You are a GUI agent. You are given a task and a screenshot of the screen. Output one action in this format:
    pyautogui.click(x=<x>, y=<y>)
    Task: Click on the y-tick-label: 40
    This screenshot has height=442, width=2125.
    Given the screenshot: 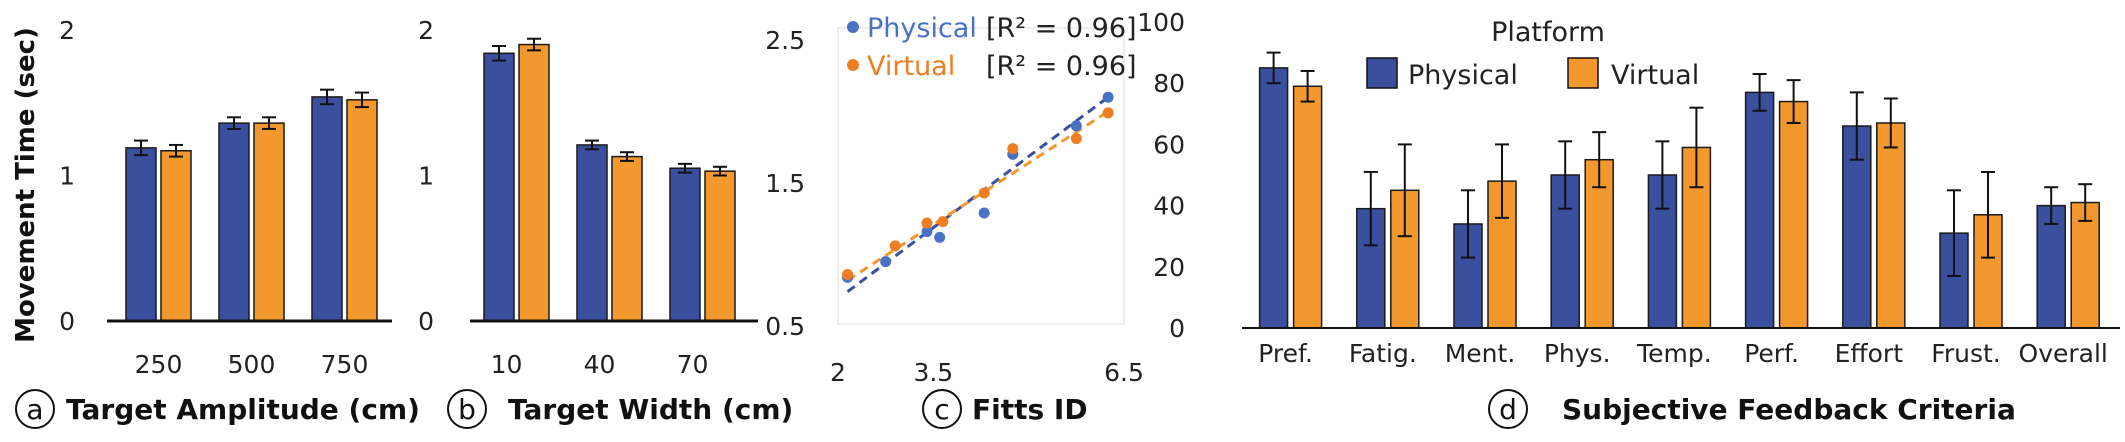 What is the action you would take?
    pyautogui.click(x=1169, y=206)
    